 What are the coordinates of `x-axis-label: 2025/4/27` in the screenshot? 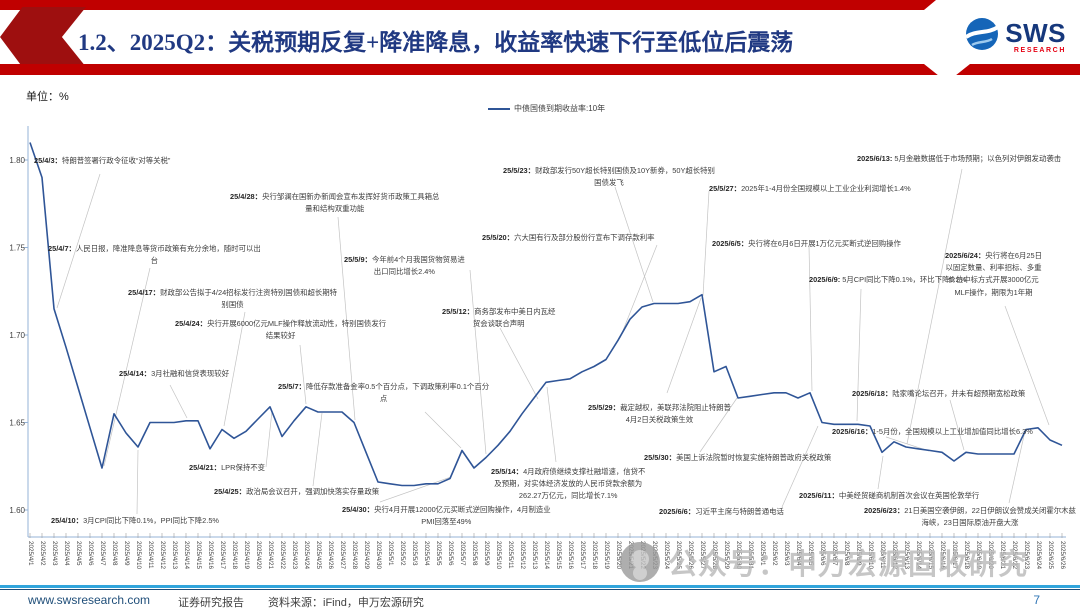 It's located at (342, 555).